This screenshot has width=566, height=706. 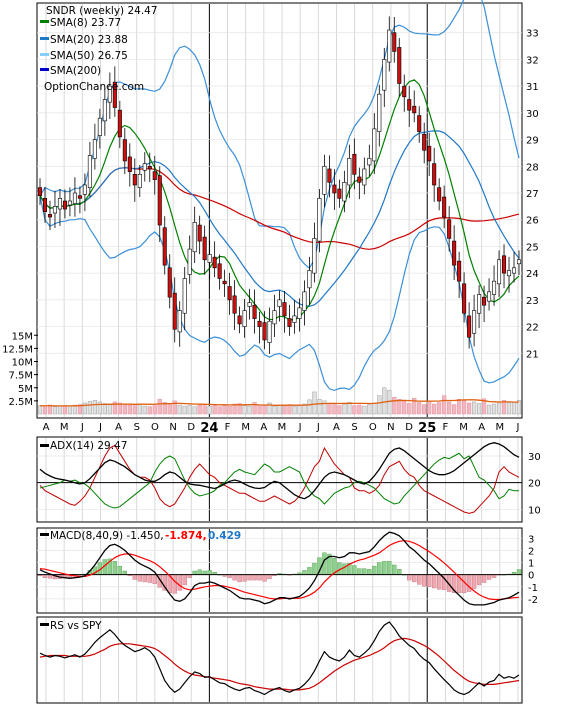 I want to click on plus-di-line, so click(x=279, y=479).